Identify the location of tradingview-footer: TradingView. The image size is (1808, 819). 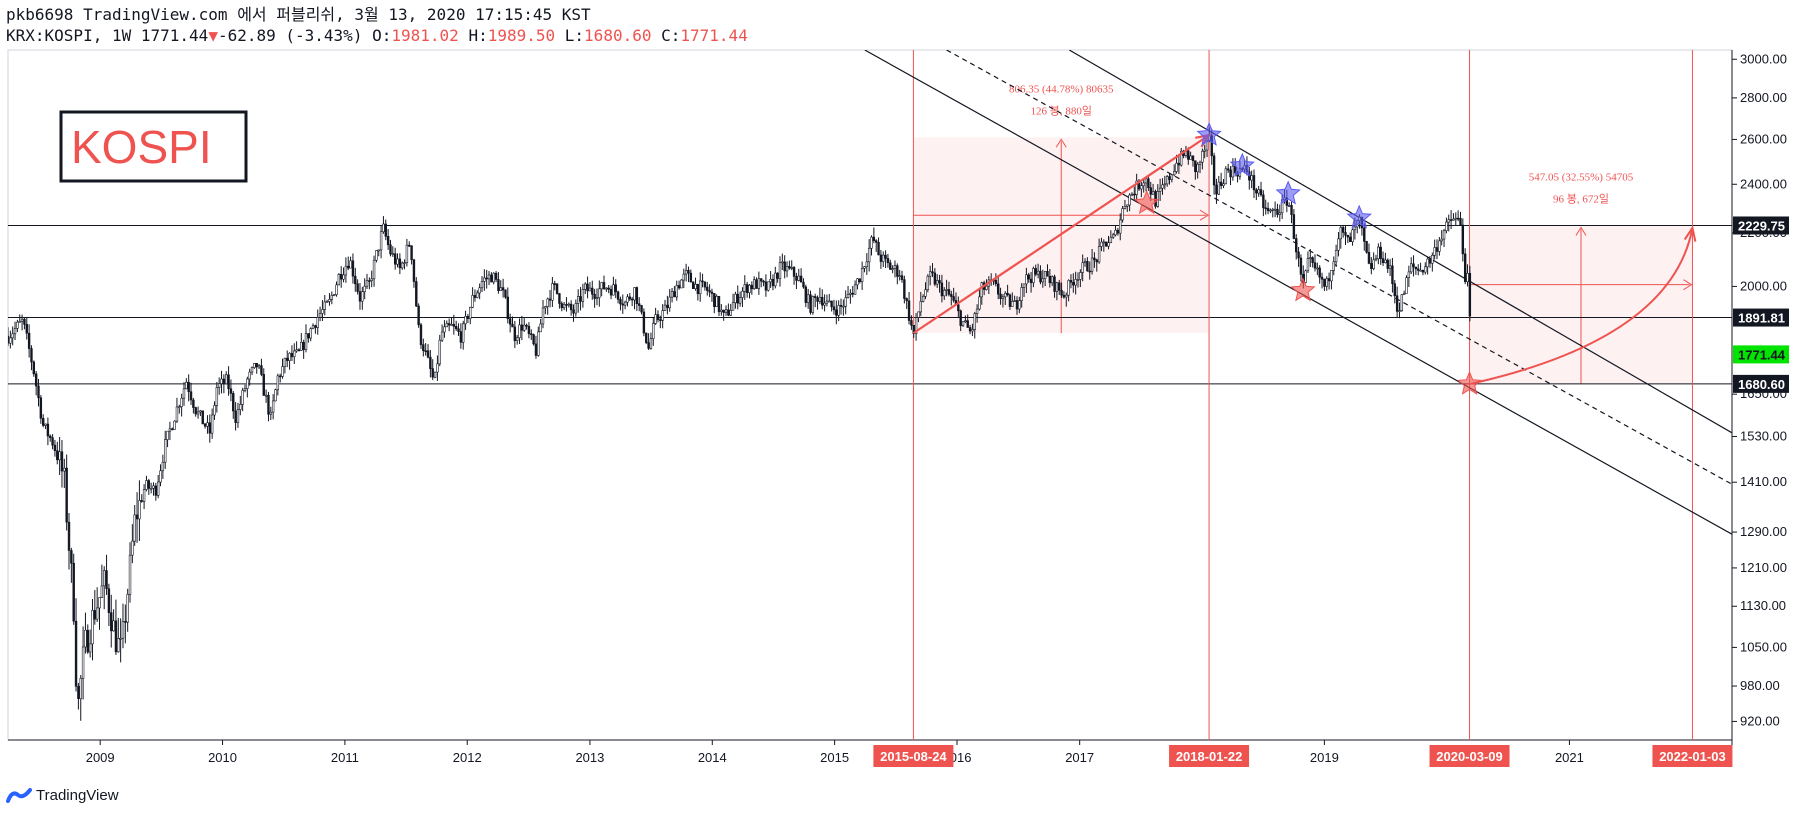
(62, 795).